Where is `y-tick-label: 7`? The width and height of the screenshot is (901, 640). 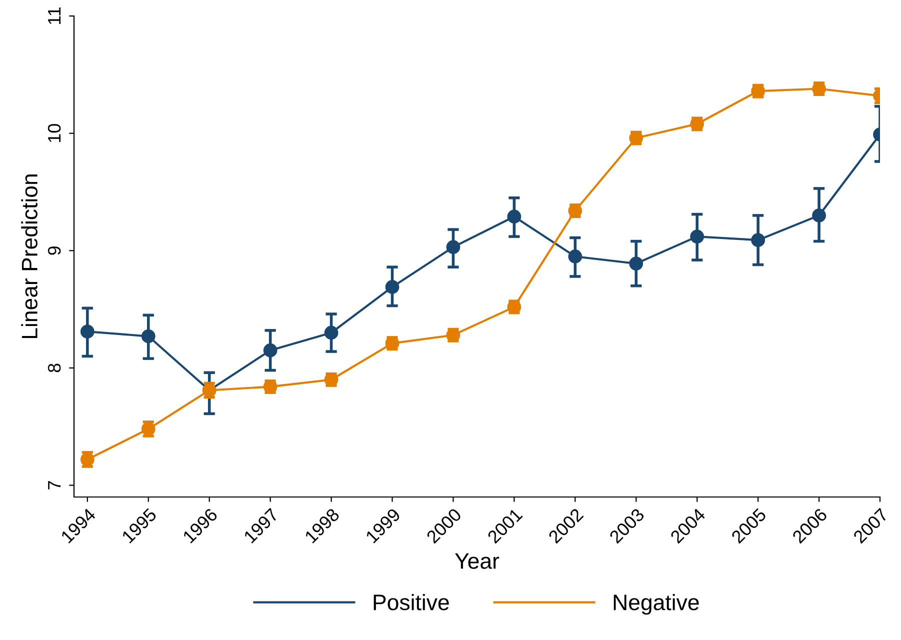
y-tick-label: 7 is located at coordinates (54, 485).